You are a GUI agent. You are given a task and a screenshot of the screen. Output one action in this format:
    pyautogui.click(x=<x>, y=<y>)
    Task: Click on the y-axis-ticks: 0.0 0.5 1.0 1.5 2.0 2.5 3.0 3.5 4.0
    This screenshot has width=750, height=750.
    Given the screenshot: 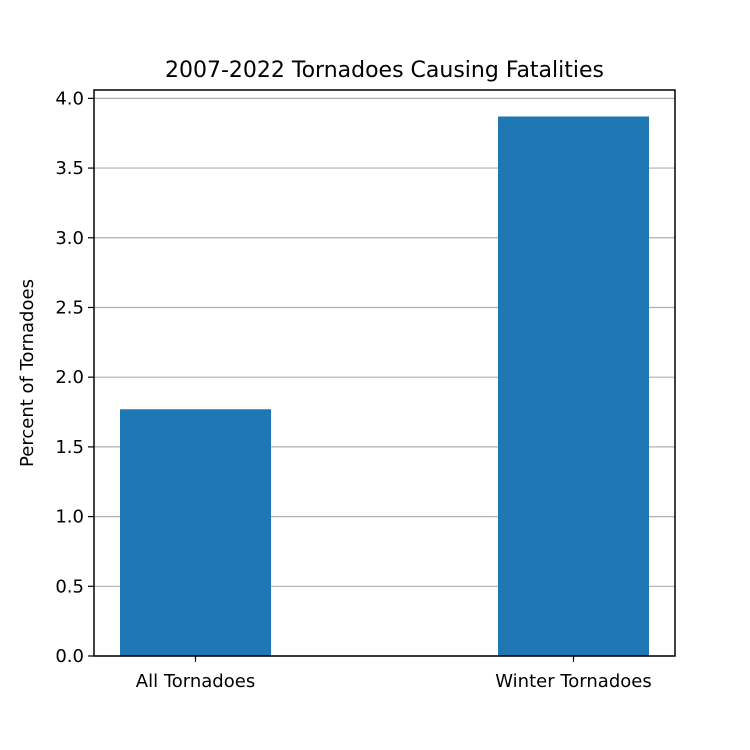 What is the action you would take?
    pyautogui.click(x=74, y=377)
    